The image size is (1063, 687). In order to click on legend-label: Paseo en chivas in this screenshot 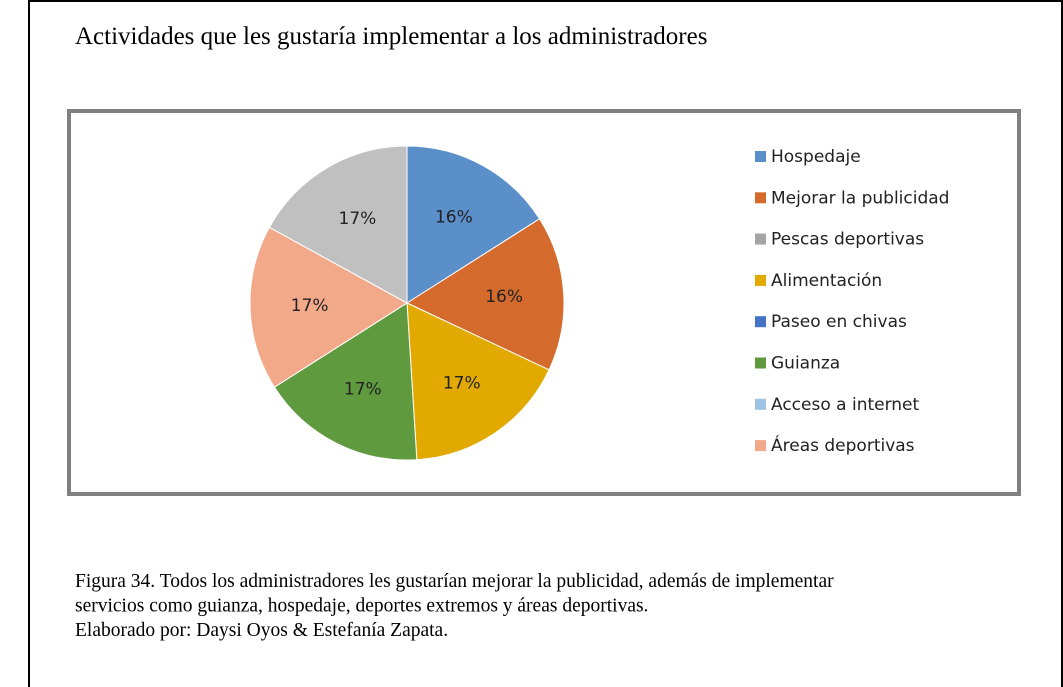, I will do `click(839, 322)`.